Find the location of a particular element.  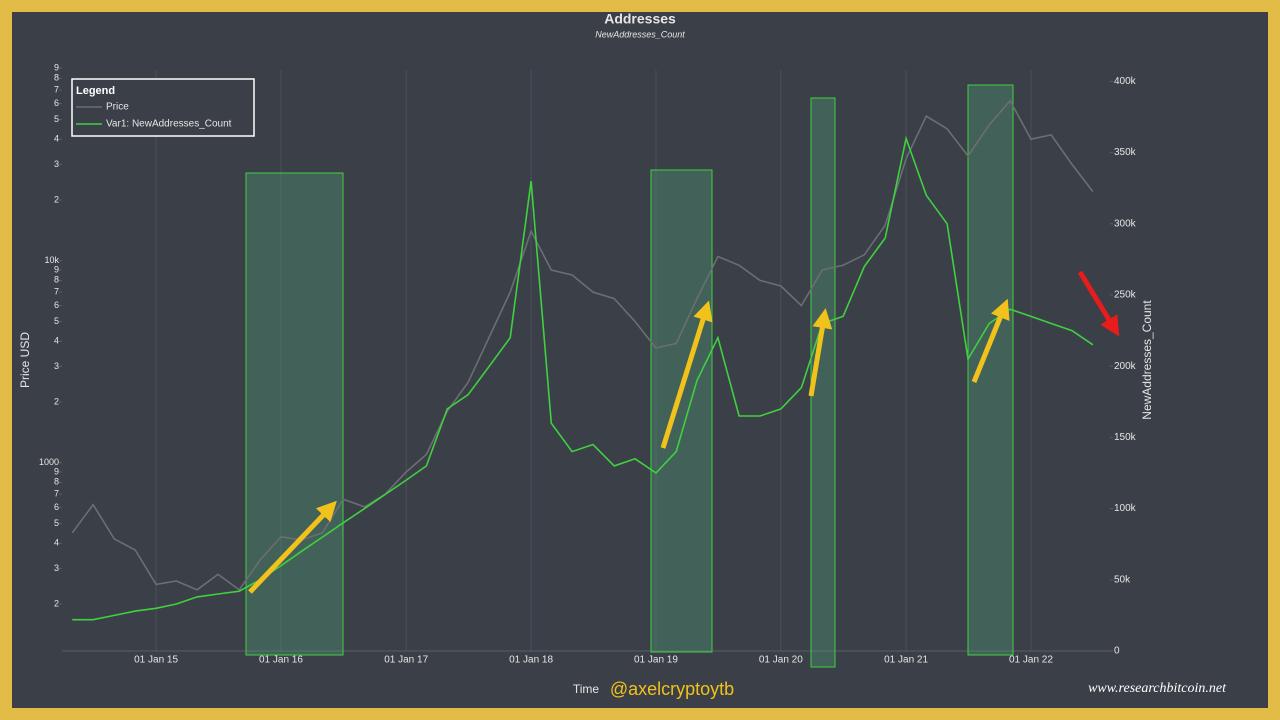

y-tick-label: 10k is located at coordinates (51, 260).